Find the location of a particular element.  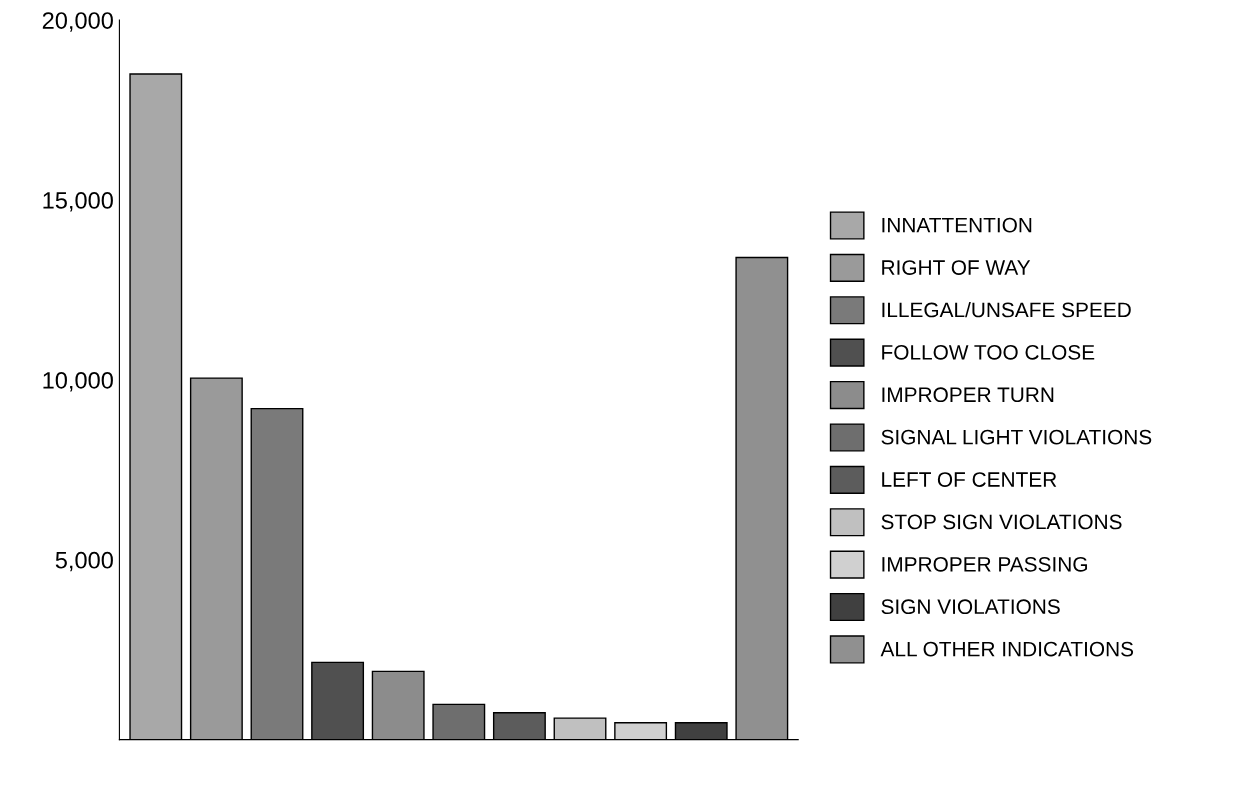

y-tick-label: 15,000 is located at coordinates (78, 202).